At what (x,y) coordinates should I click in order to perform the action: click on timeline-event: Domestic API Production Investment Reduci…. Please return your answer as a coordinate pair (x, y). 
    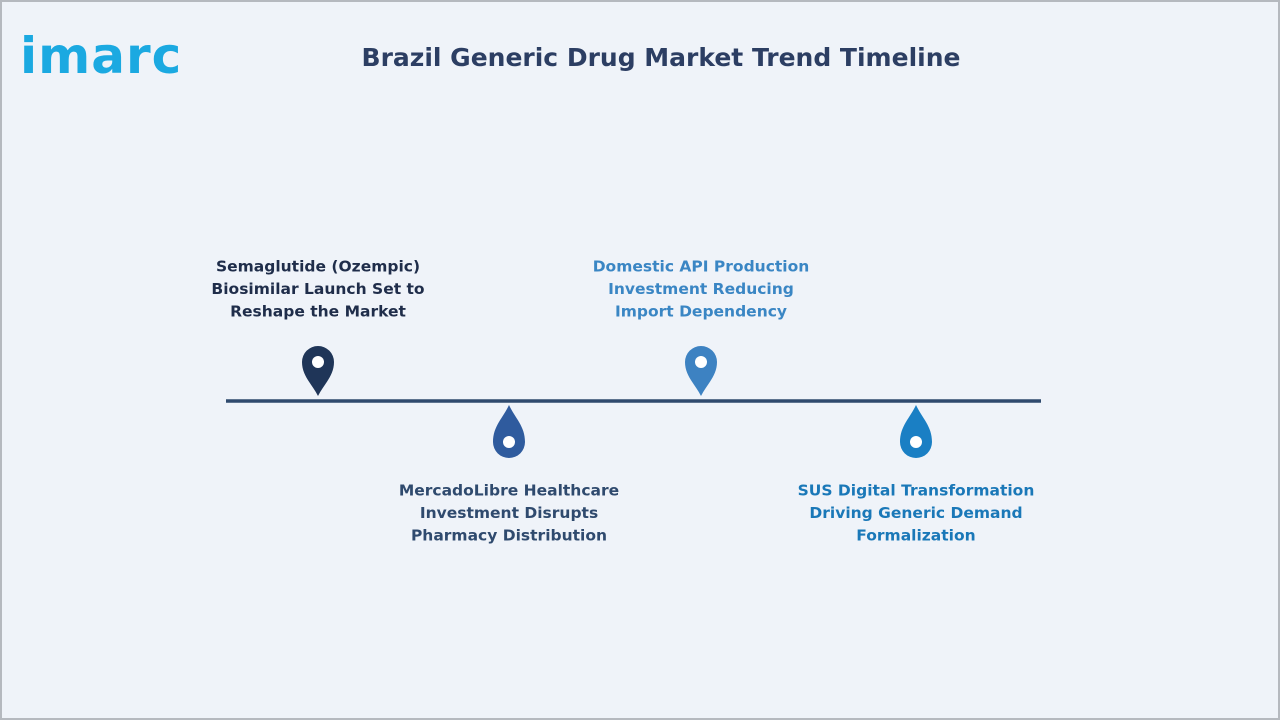
    Looking at the image, I should click on (701, 327).